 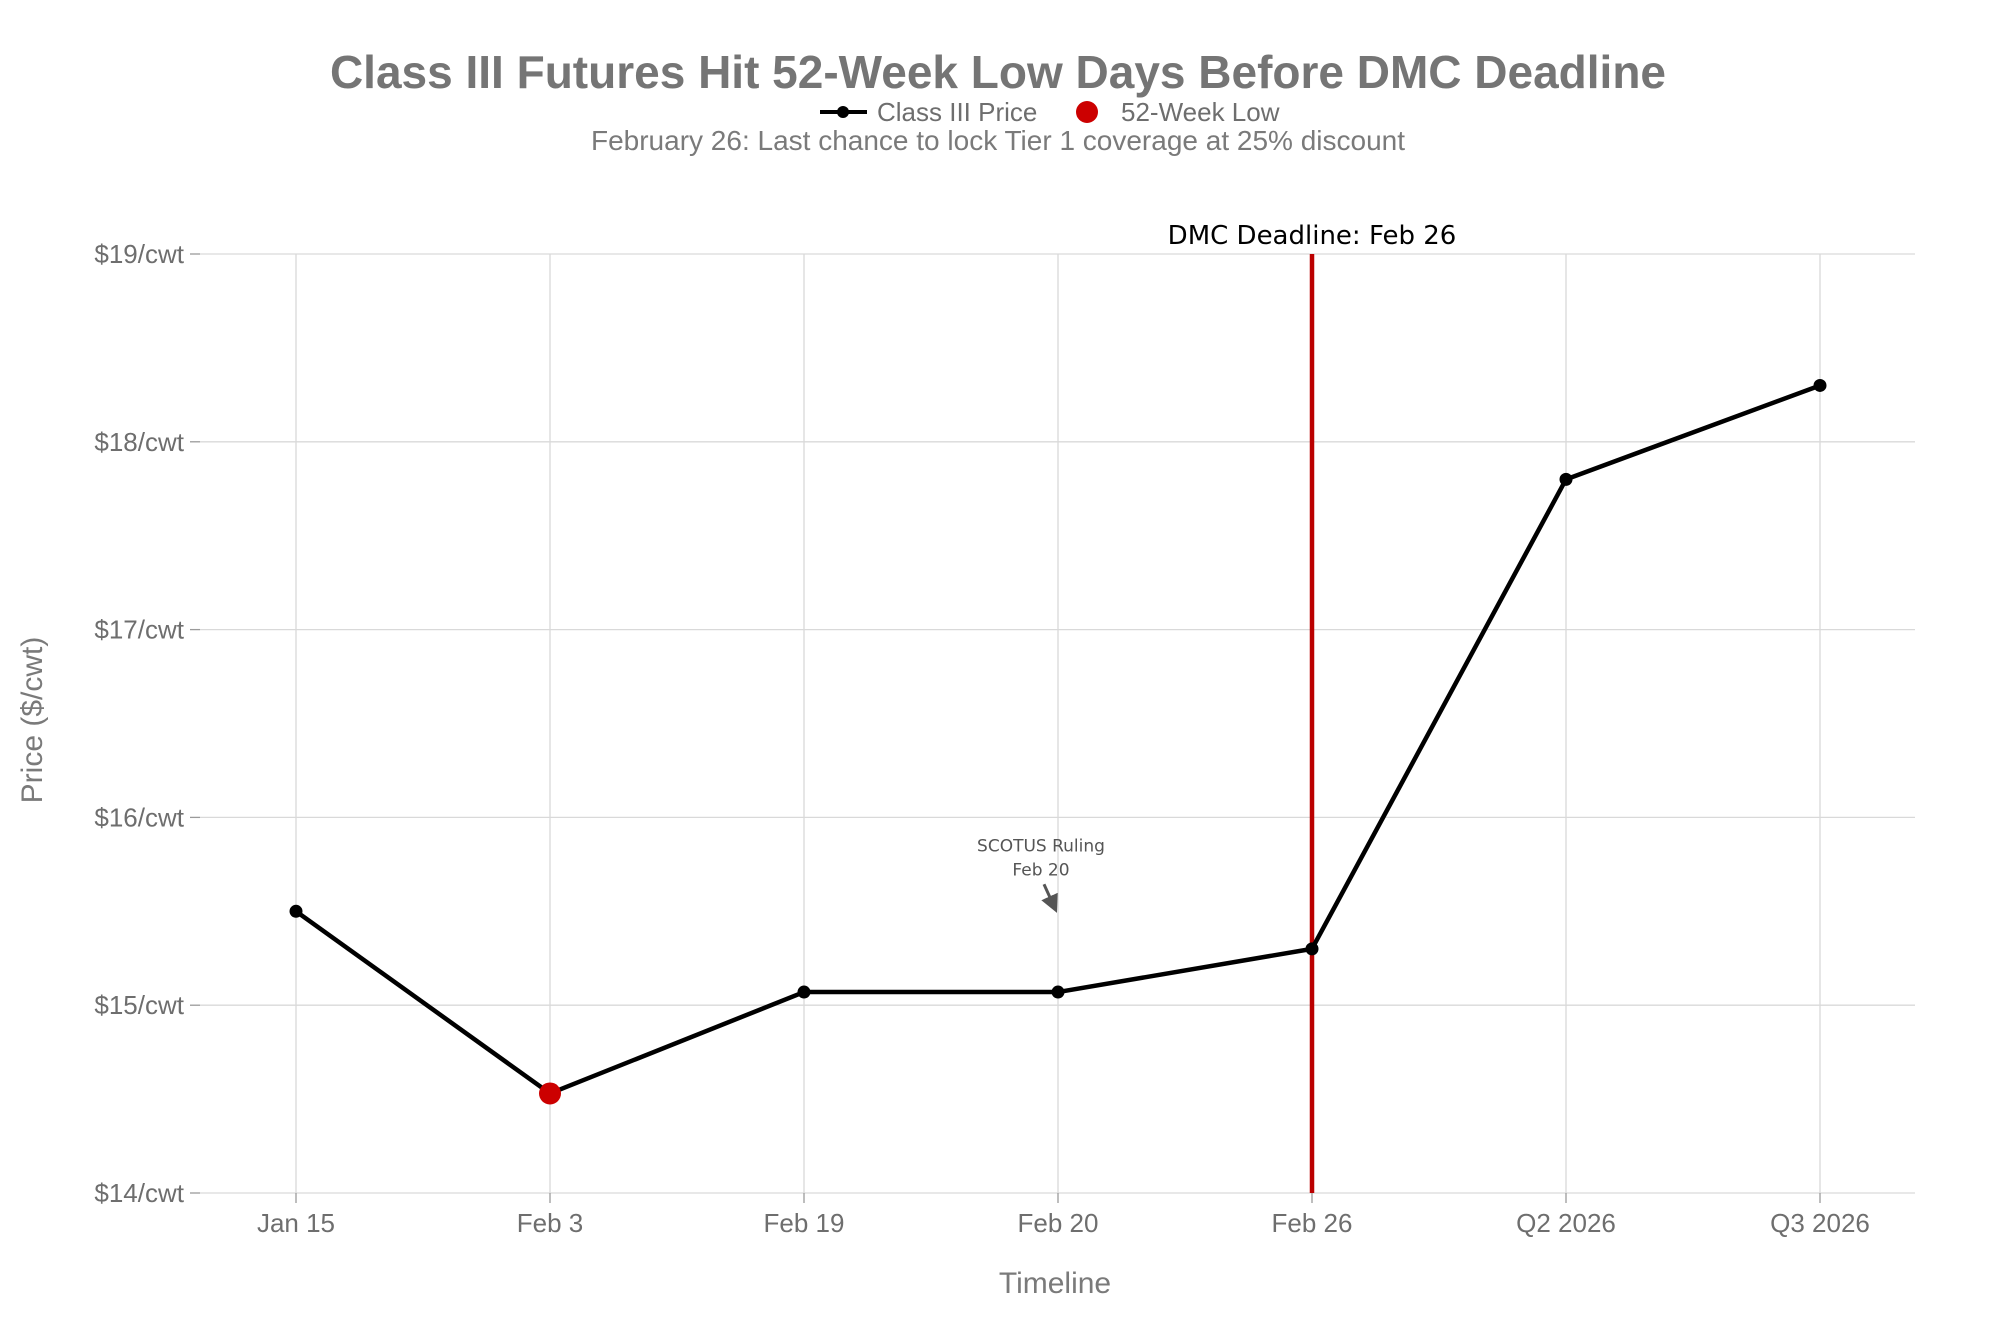 I want to click on x-tick-label: Q3 2026, so click(x=1820, y=1223).